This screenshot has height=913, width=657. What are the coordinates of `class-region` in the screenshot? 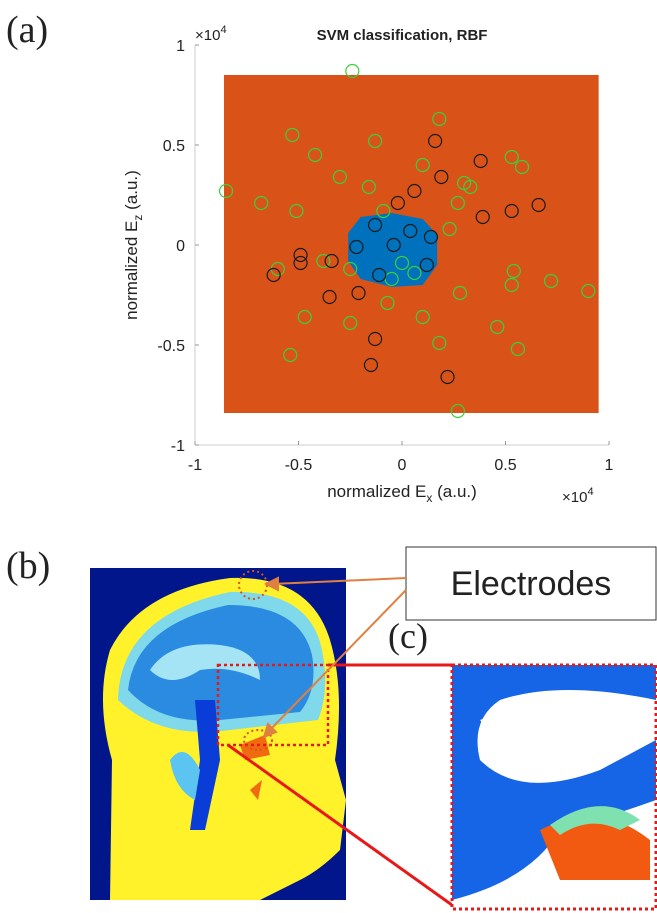 It's located at (393, 250).